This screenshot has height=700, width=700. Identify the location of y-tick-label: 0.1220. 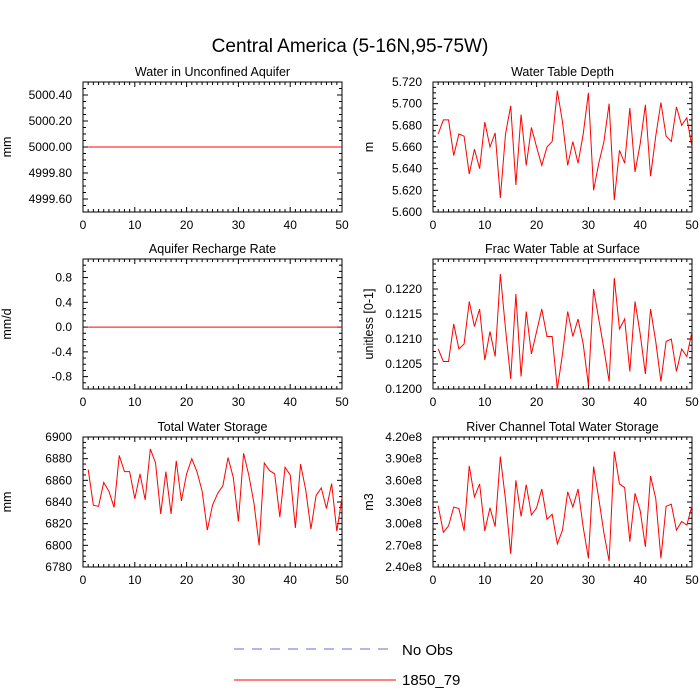
(403, 289).